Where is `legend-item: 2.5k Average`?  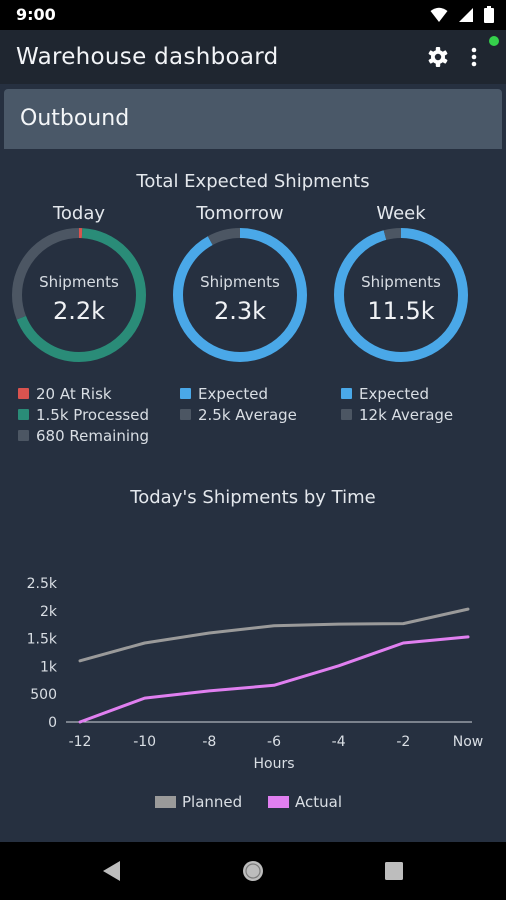 legend-item: 2.5k Average is located at coordinates (238, 414).